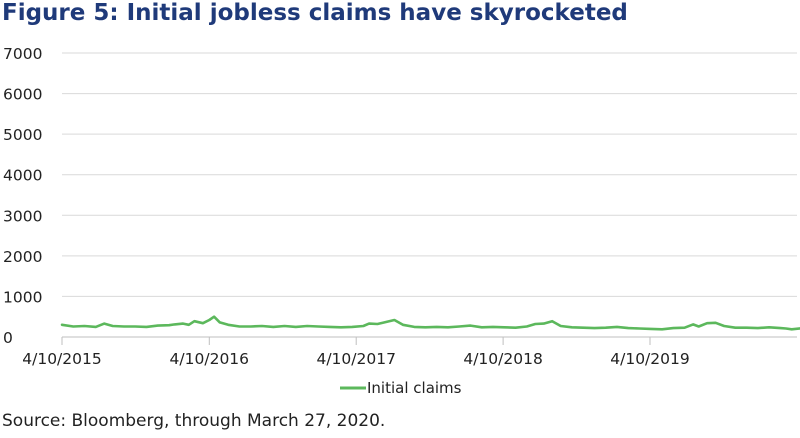 The image size is (800, 438). I want to click on series-layer, so click(430, 323).